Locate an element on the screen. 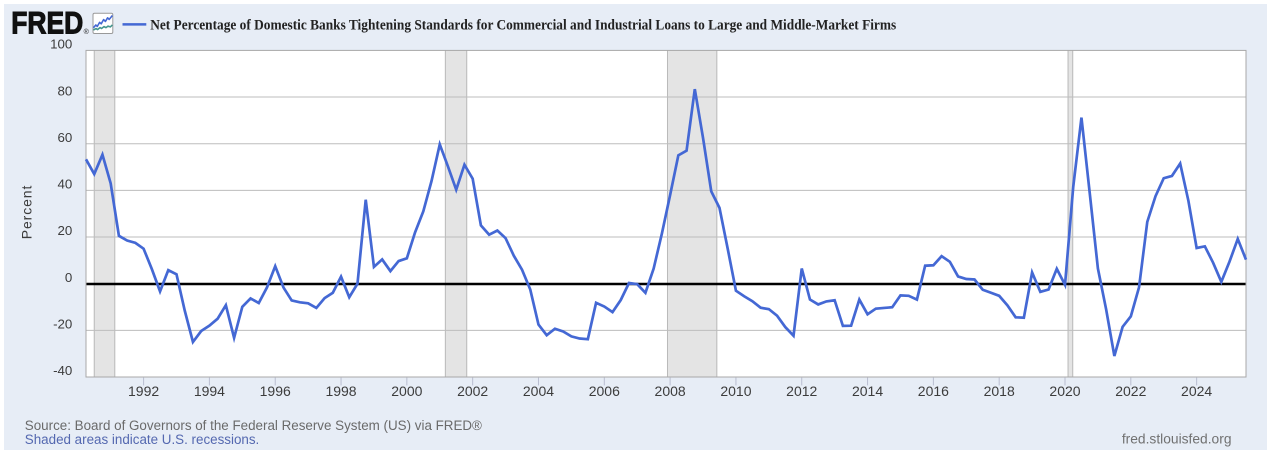 This screenshot has width=1271, height=453. svg-text: 1996 is located at coordinates (275, 391).